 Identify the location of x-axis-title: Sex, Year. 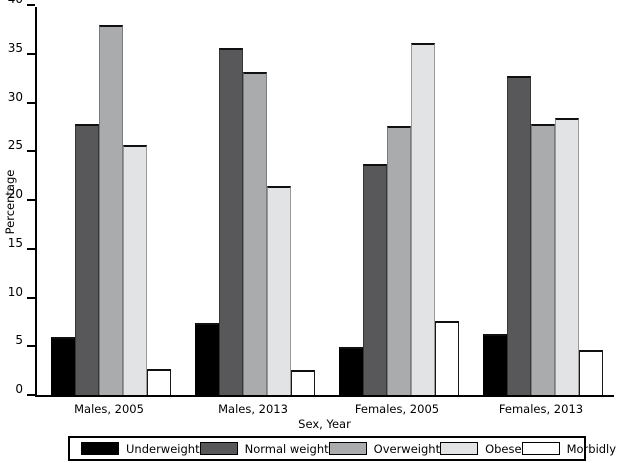
(324, 424).